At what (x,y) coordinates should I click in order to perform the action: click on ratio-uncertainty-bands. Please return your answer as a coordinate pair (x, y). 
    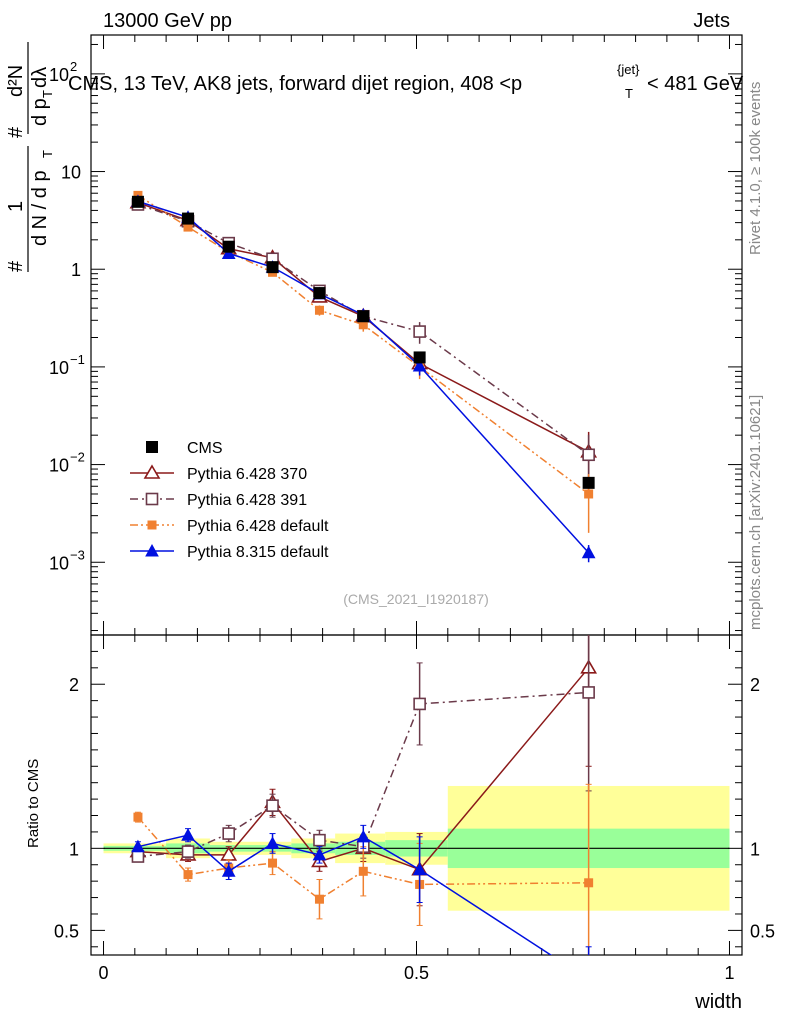
    Looking at the image, I should click on (416, 848).